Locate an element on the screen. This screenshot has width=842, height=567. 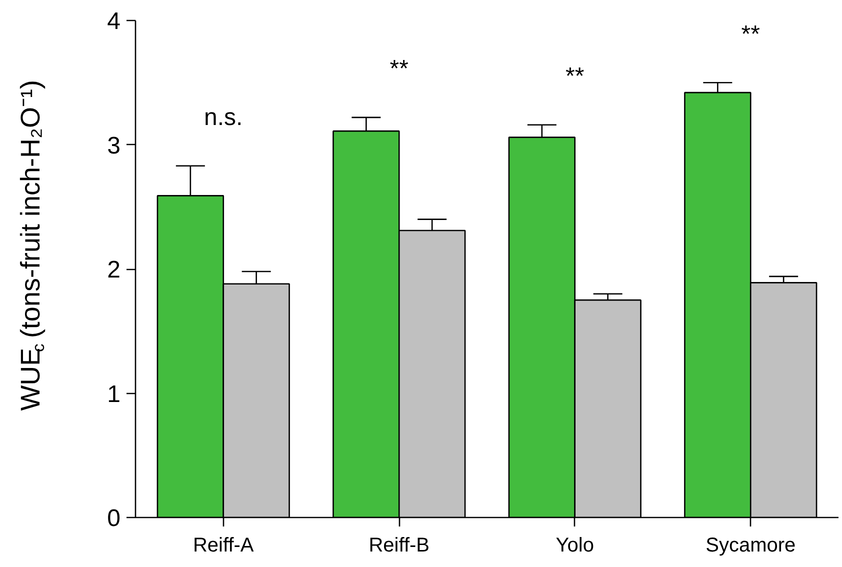
x-tick-label: Sycamore is located at coordinates (751, 545).